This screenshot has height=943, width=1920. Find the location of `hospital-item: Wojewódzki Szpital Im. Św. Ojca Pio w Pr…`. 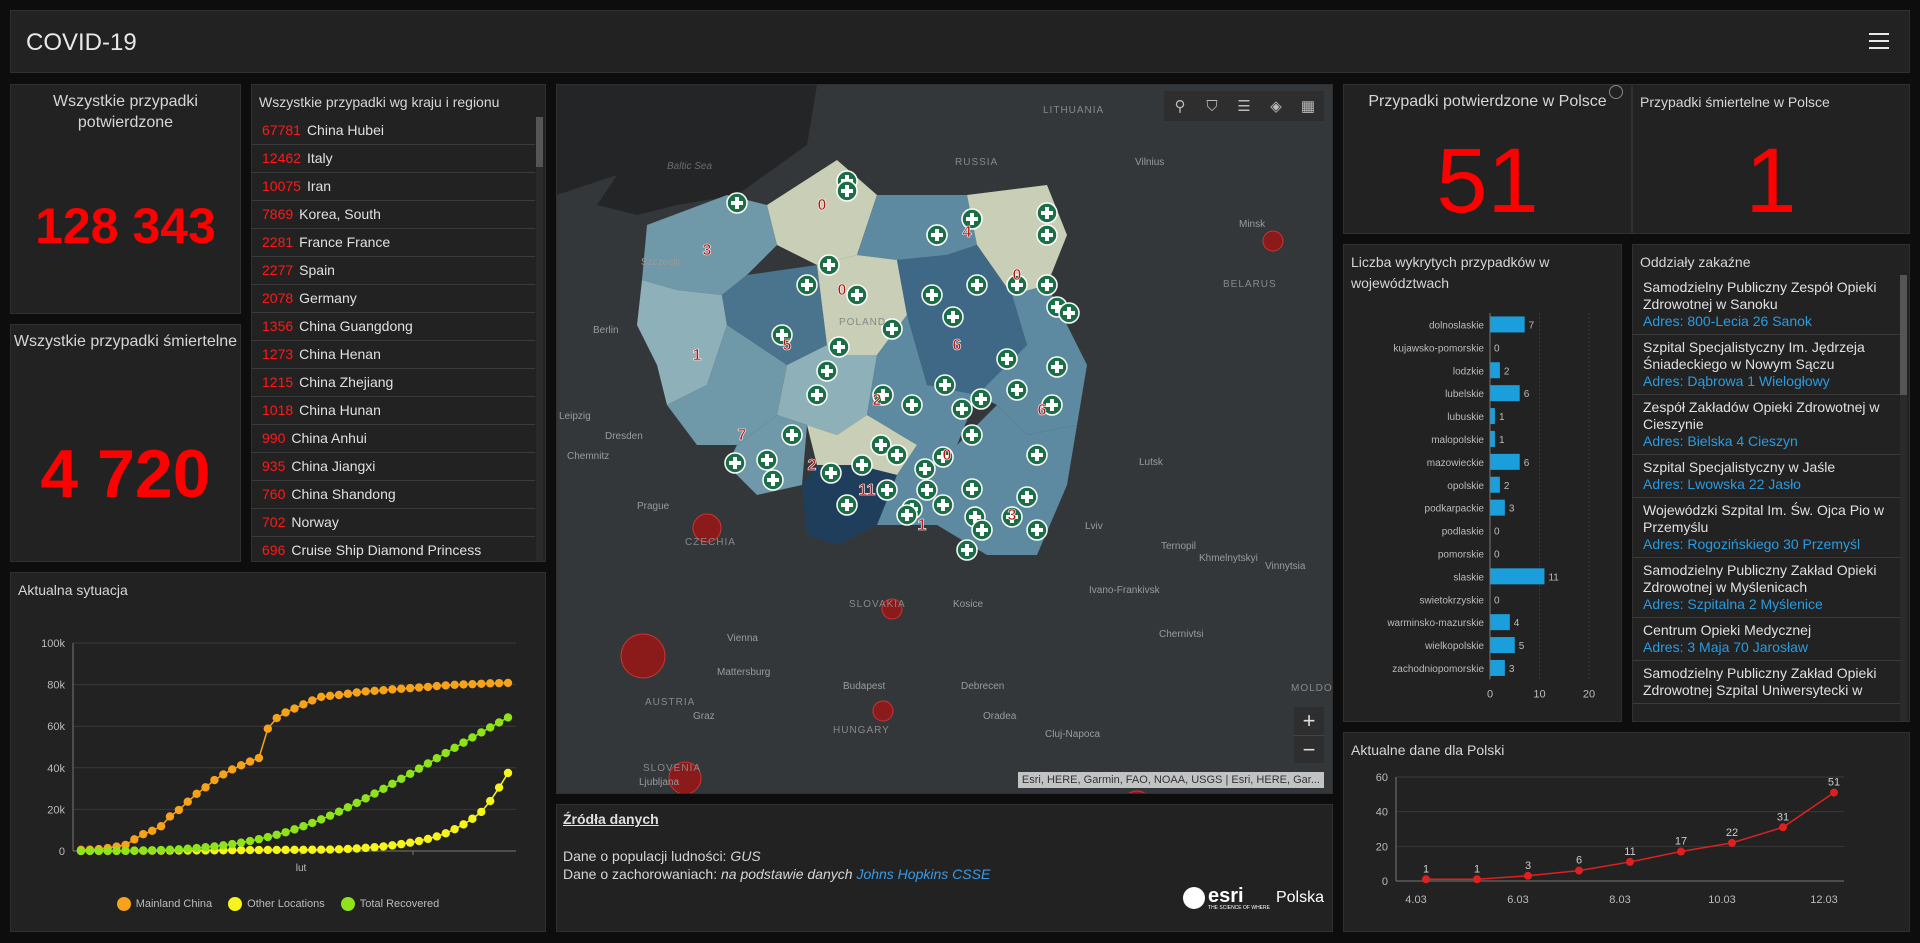

hospital-item: Wojewódzki Szpital Im. Św. Ojca Pio w Pr… is located at coordinates (1767, 528).